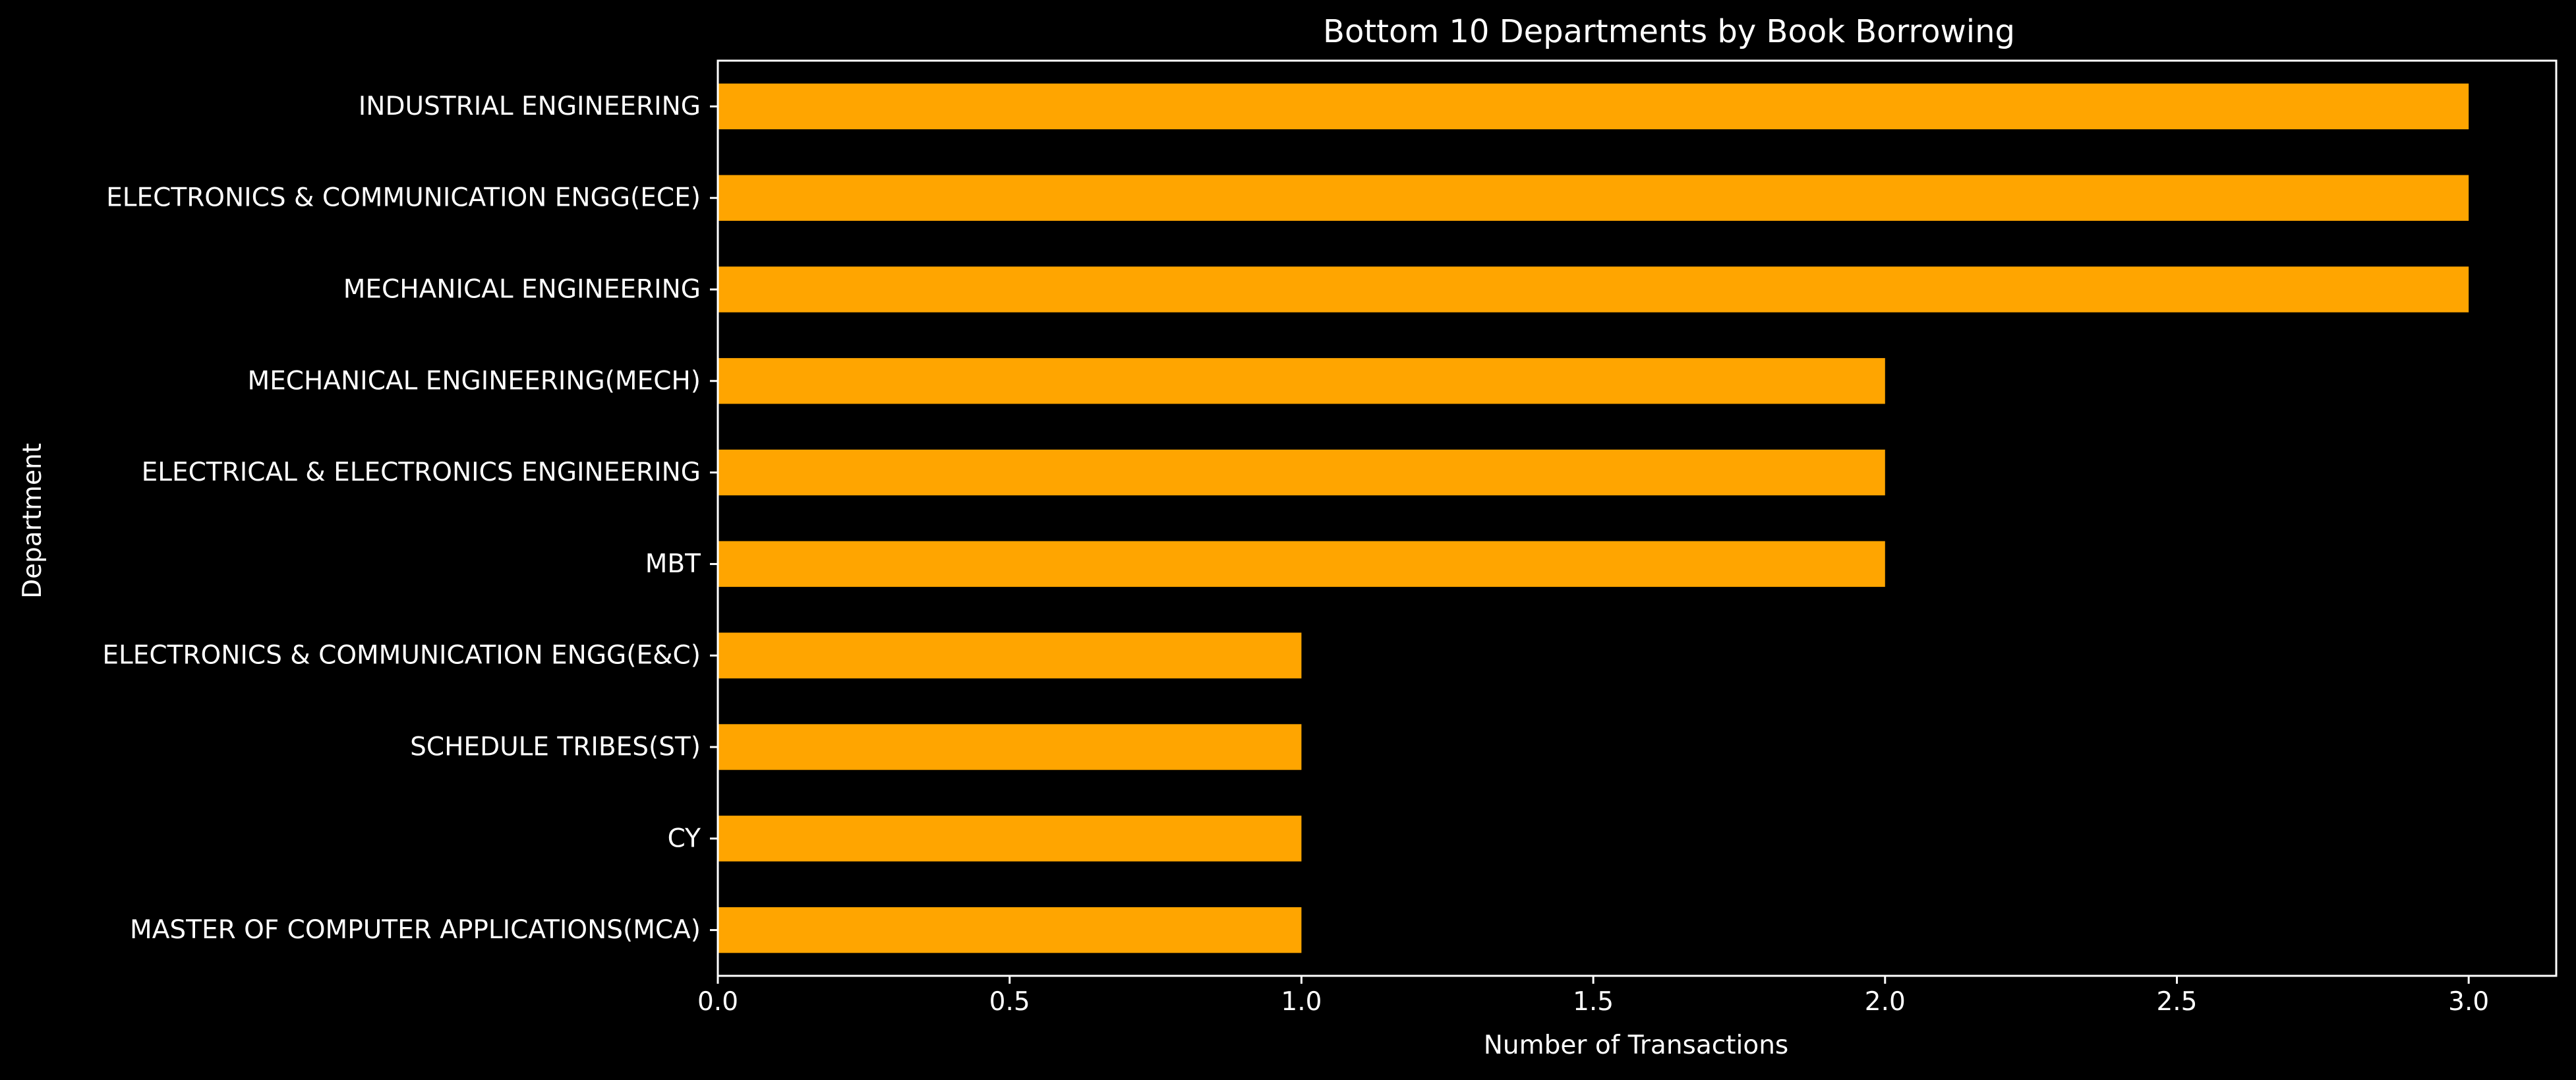  Describe the element at coordinates (530, 106) in the screenshot. I see `y-tick-label: INDUSTRIAL ENGINEERING` at that location.